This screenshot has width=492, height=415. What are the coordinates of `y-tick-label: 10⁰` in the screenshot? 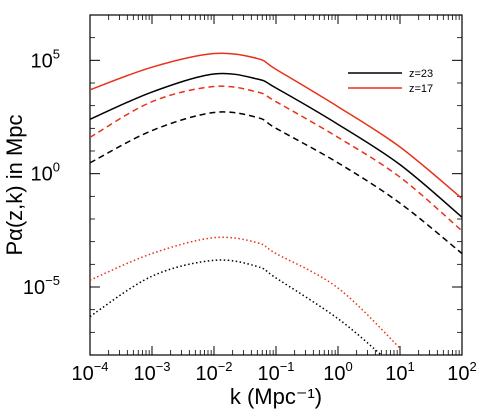 It's located at (45, 173).